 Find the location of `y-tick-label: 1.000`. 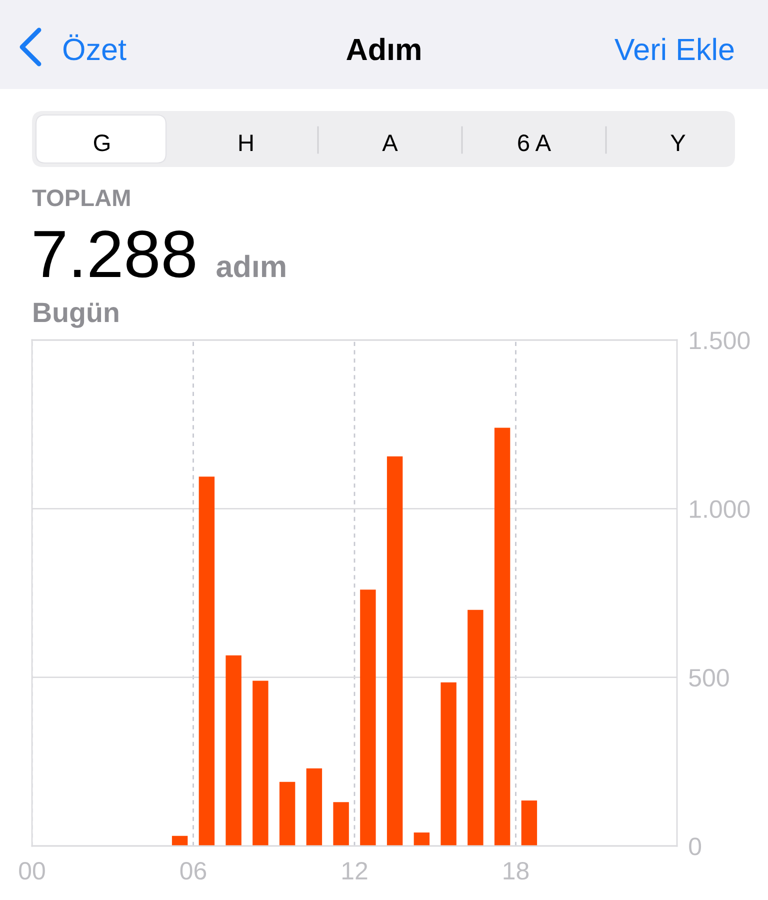

y-tick-label: 1.000 is located at coordinates (720, 509).